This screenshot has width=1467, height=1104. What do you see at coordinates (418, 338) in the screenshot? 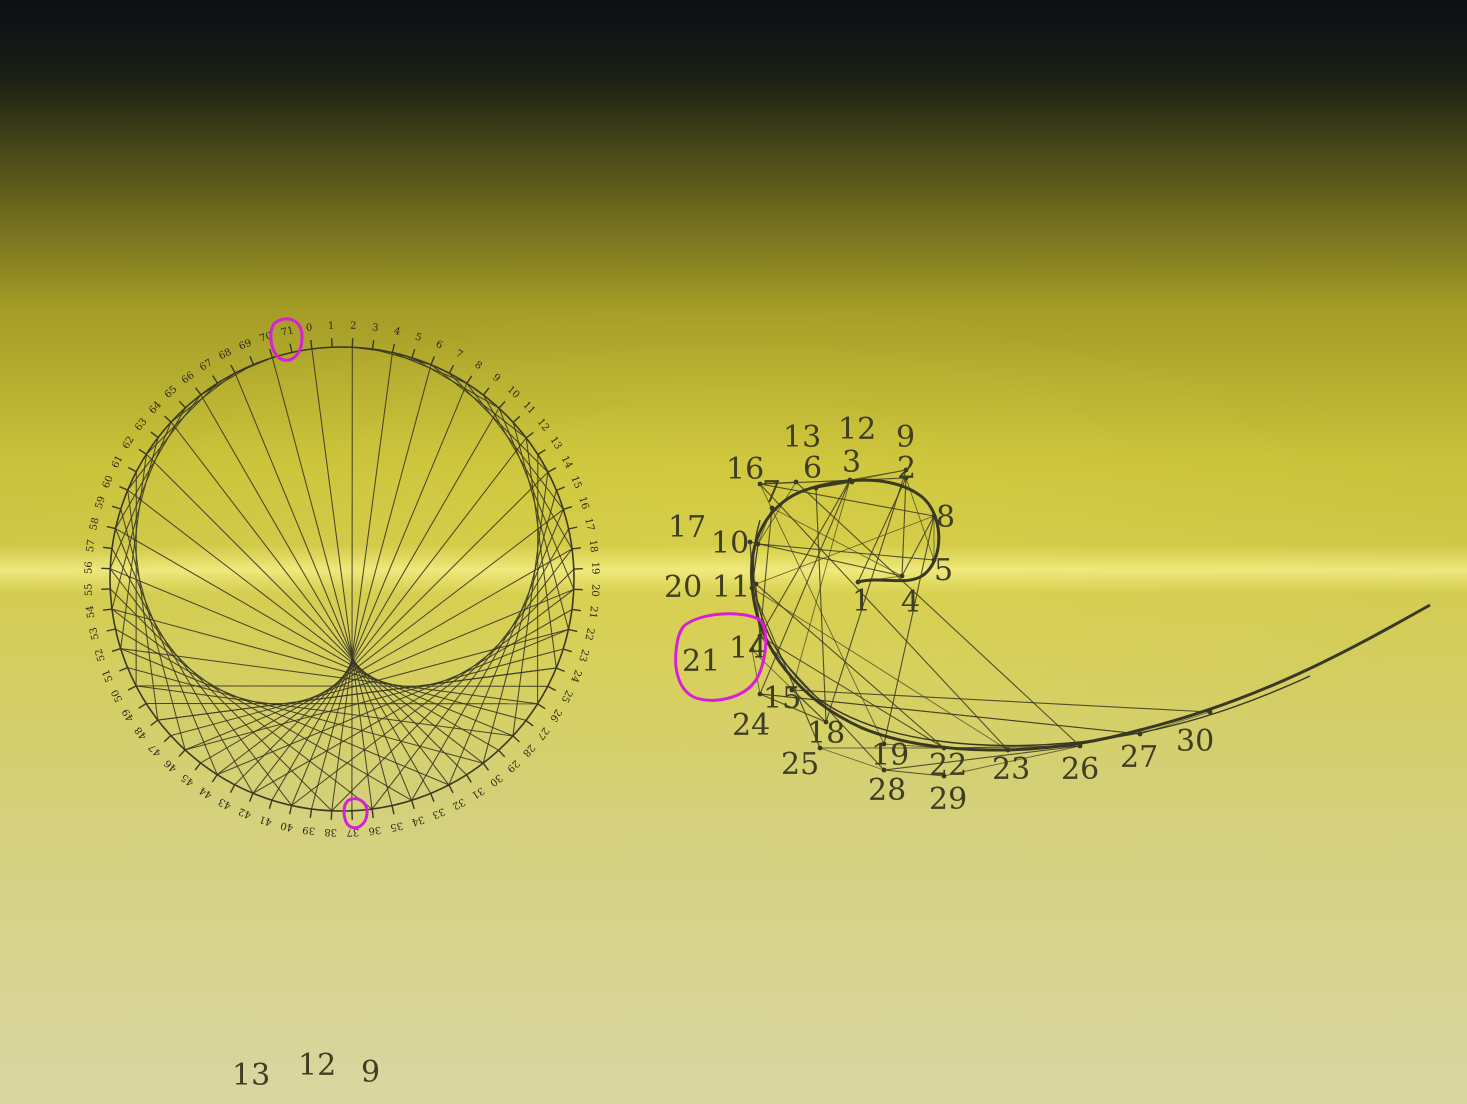
I see `tick-label: 5` at bounding box center [418, 338].